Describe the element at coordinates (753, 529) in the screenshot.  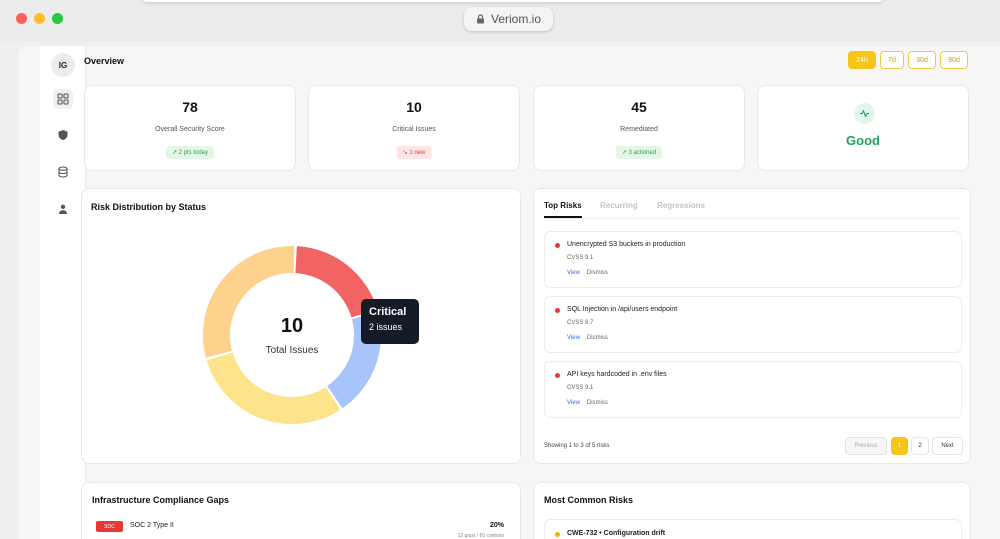
I see `common-risk-item: CWE-732 • Configuration drift` at that location.